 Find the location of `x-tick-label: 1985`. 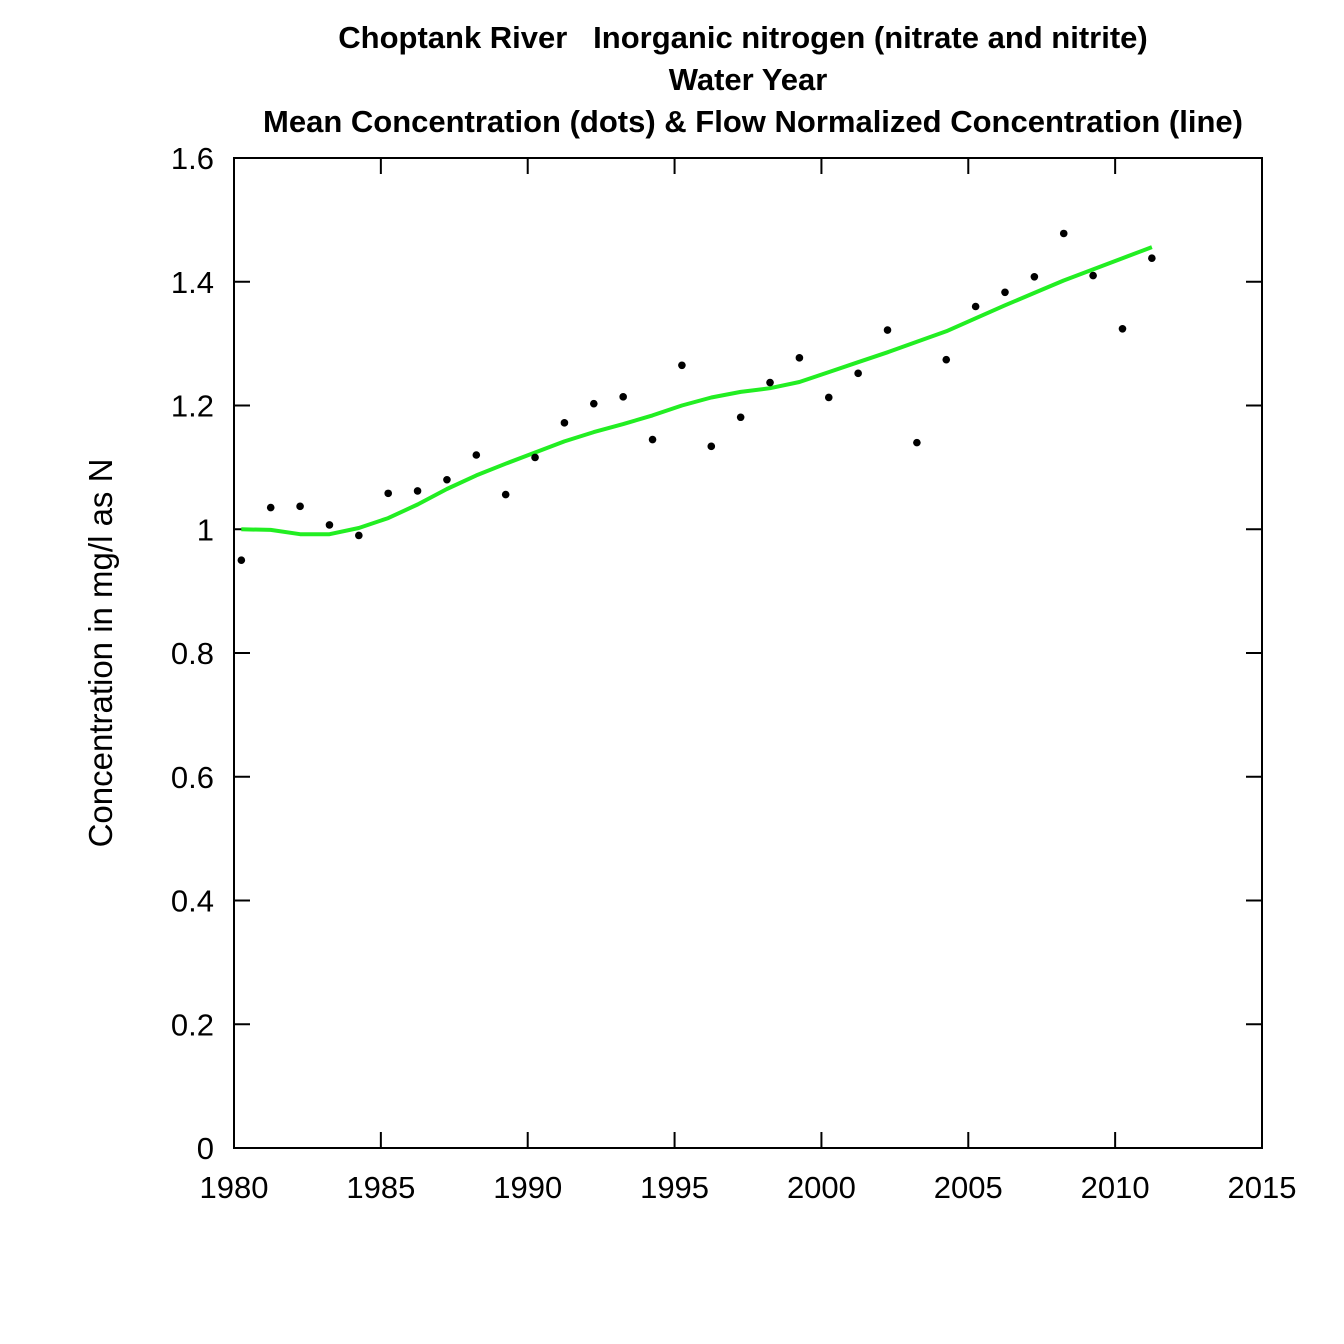

x-tick-label: 1985 is located at coordinates (380, 1187).